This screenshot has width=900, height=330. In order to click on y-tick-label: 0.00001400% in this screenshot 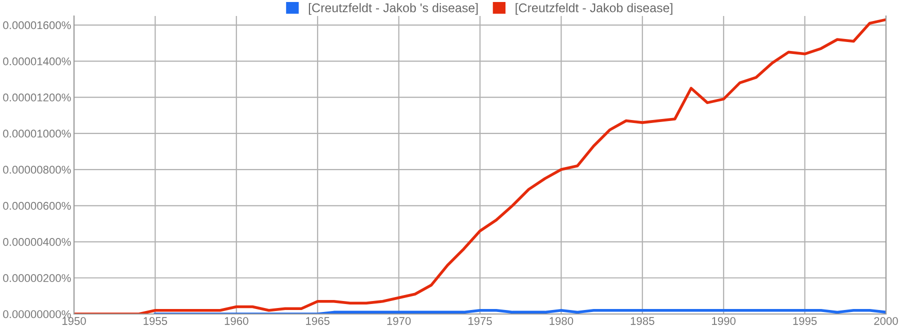, I will do `click(37, 61)`.